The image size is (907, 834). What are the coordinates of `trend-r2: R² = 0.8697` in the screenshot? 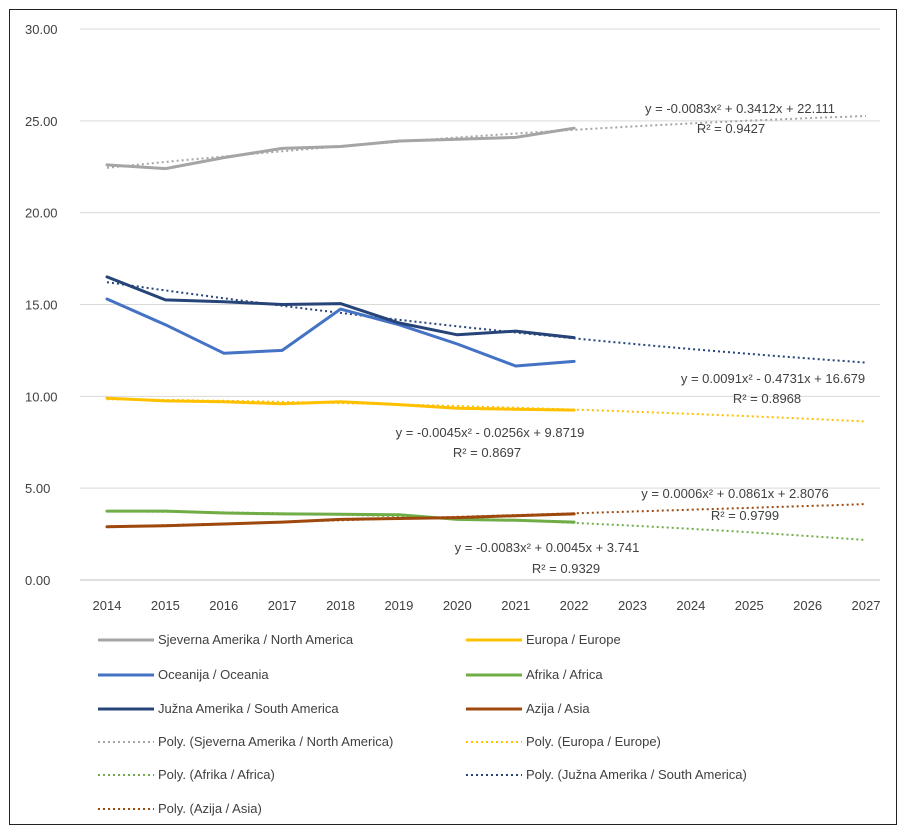 It's located at (487, 452).